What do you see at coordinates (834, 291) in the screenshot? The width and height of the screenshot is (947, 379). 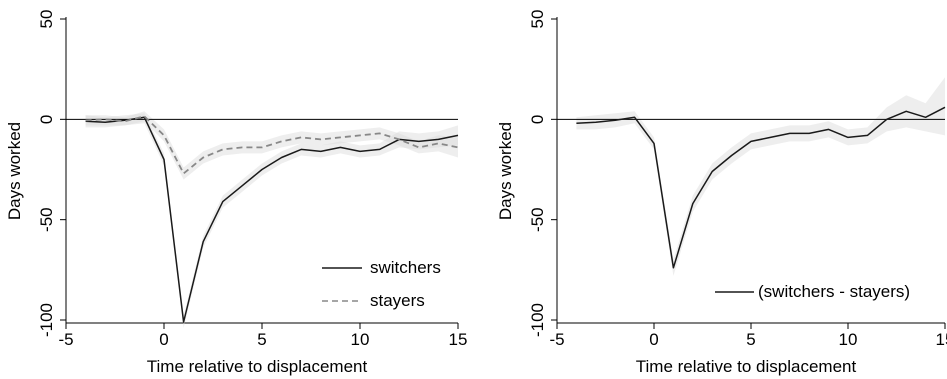 I see `legend-label-1: (switchers - stayers)` at bounding box center [834, 291].